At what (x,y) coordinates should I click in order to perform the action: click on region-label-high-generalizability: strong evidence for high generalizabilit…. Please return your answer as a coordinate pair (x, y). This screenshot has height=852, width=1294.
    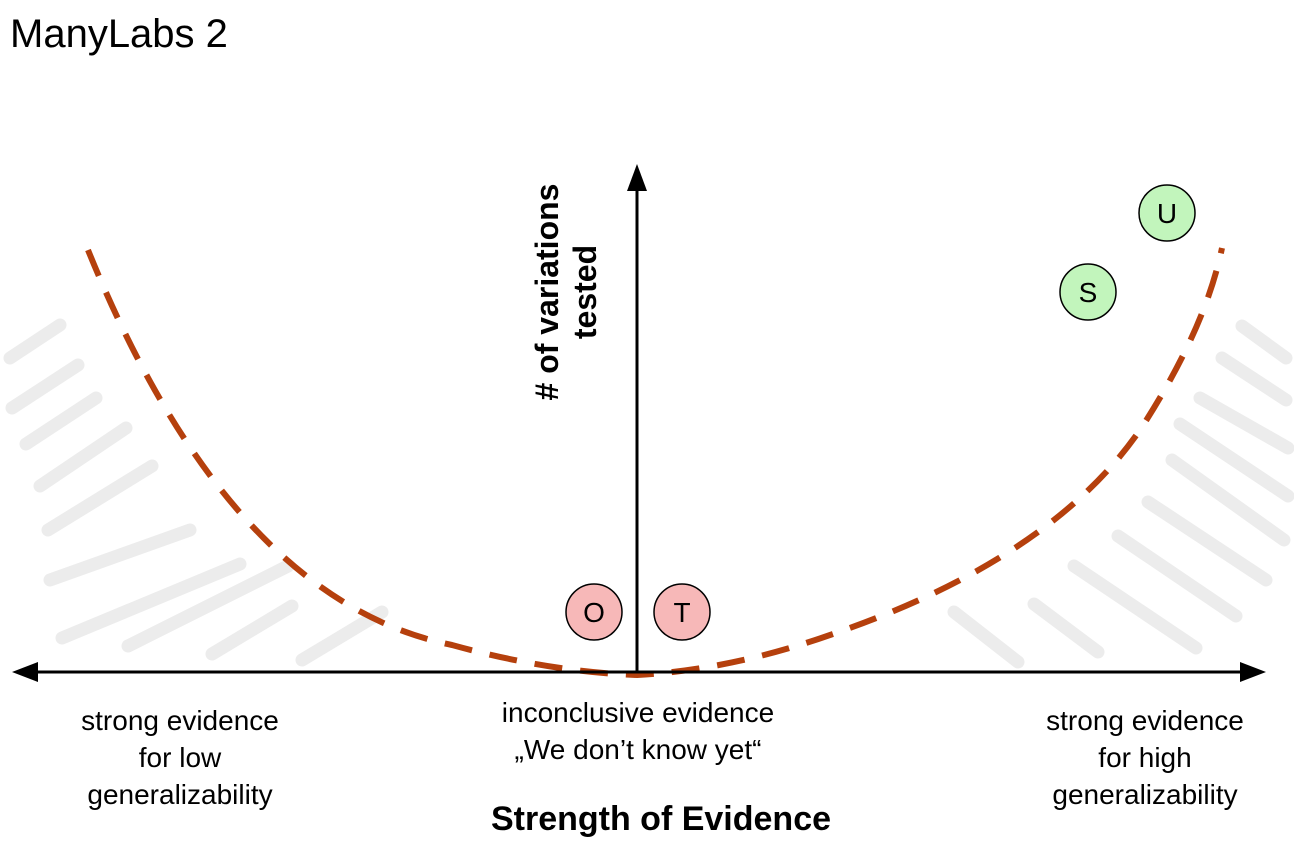
    Looking at the image, I should click on (1145, 757).